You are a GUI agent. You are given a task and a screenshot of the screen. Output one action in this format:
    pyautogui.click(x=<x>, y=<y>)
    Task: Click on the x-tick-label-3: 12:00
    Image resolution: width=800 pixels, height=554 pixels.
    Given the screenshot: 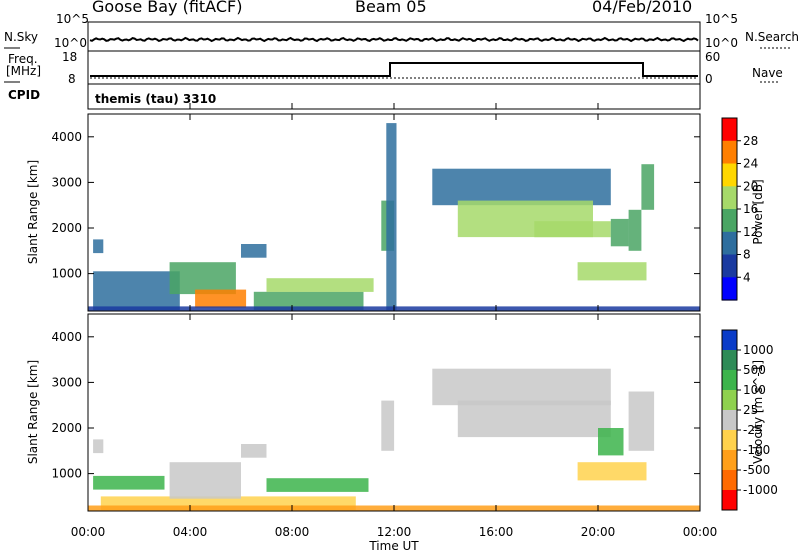 What is the action you would take?
    pyautogui.click(x=394, y=532)
    